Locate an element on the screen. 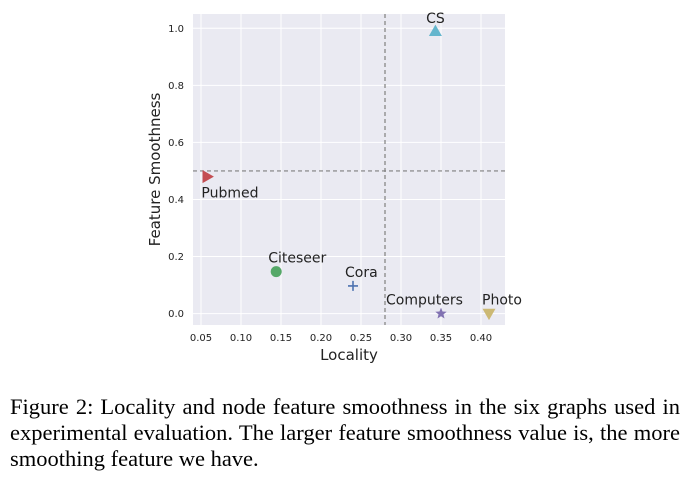 Image resolution: width=690 pixels, height=499 pixels. marker-cora is located at coordinates (353, 285).